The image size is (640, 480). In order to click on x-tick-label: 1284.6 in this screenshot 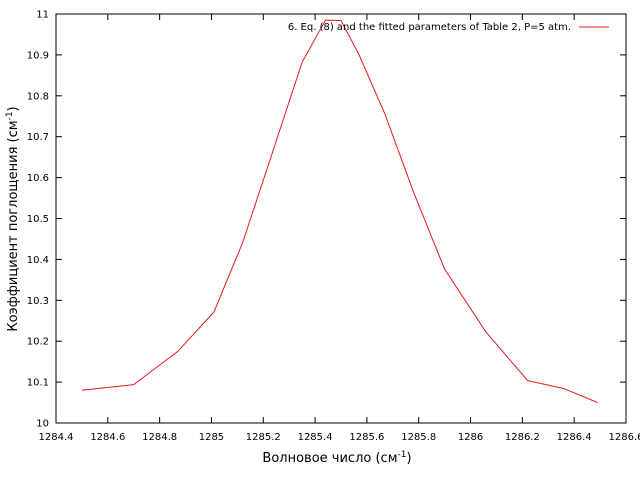, I will do `click(107, 437)`.